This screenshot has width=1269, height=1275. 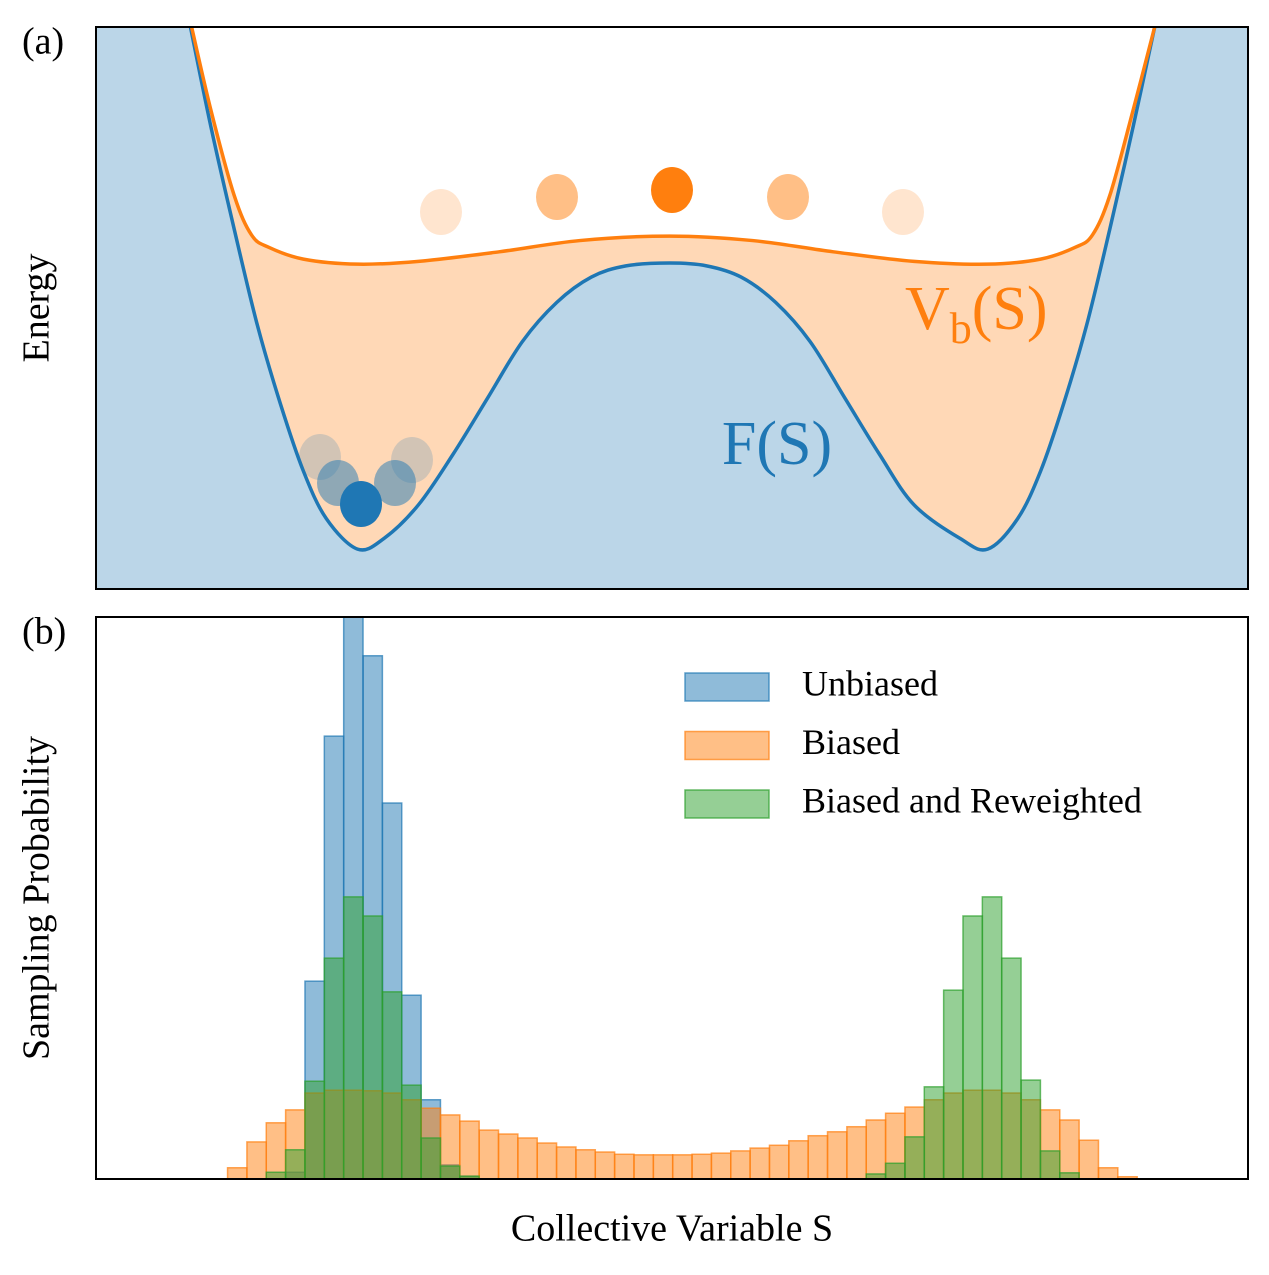 I want to click on label-part: b, so click(x=961, y=328).